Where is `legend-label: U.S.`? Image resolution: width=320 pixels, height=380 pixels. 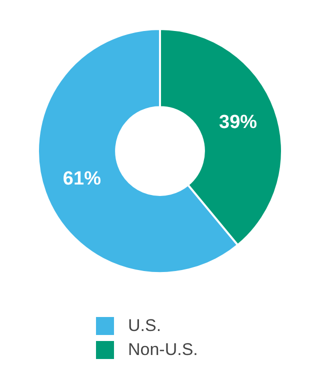
legend-label: U.S. is located at coordinates (145, 326).